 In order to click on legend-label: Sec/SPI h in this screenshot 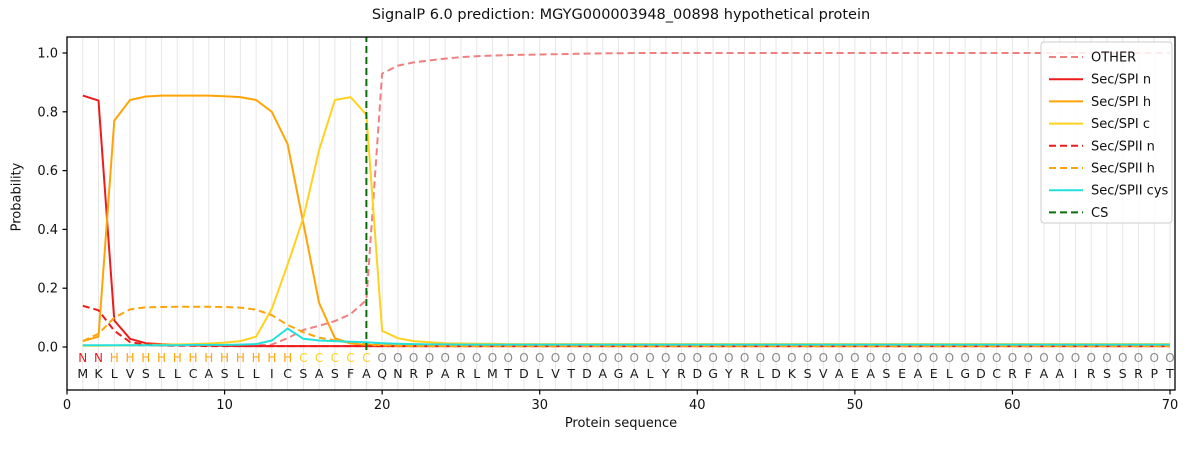, I will do `click(1121, 102)`.